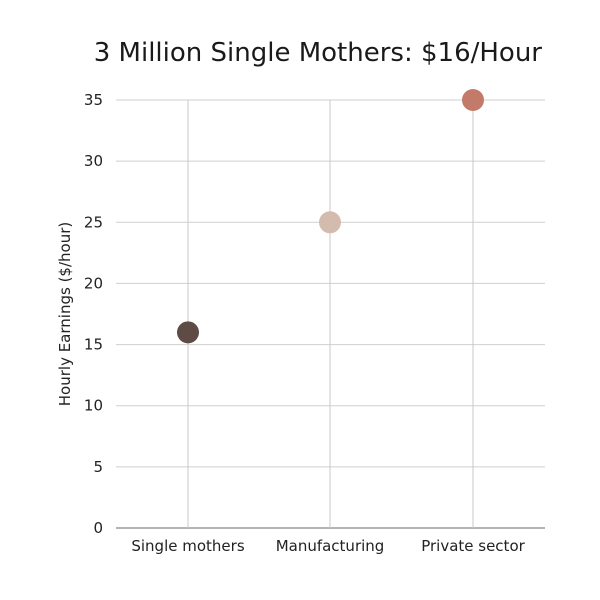 Image resolution: width=600 pixels, height=600 pixels. Describe the element at coordinates (65, 314) in the screenshot. I see `y-axis-label: Hourly Earnings ($/hour)` at that location.